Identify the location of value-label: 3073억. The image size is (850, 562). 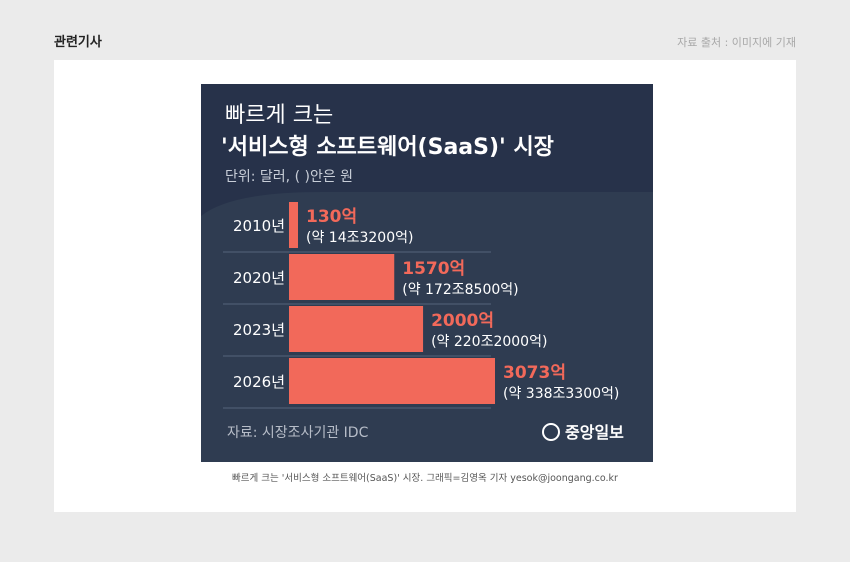
(534, 373).